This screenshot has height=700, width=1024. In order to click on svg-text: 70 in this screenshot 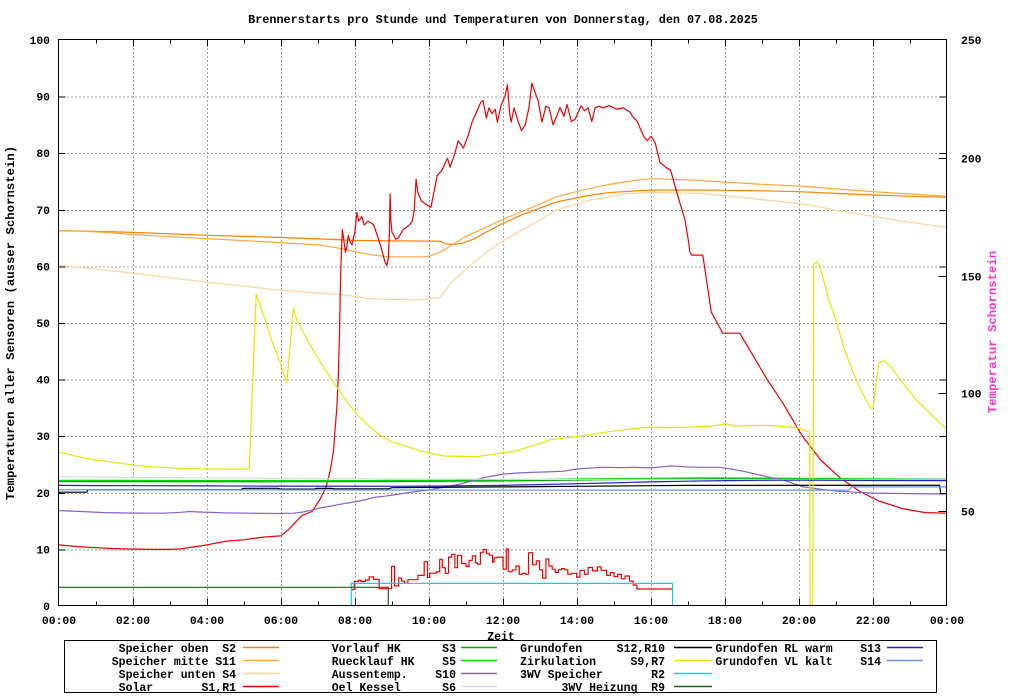, I will do `click(43, 212)`.